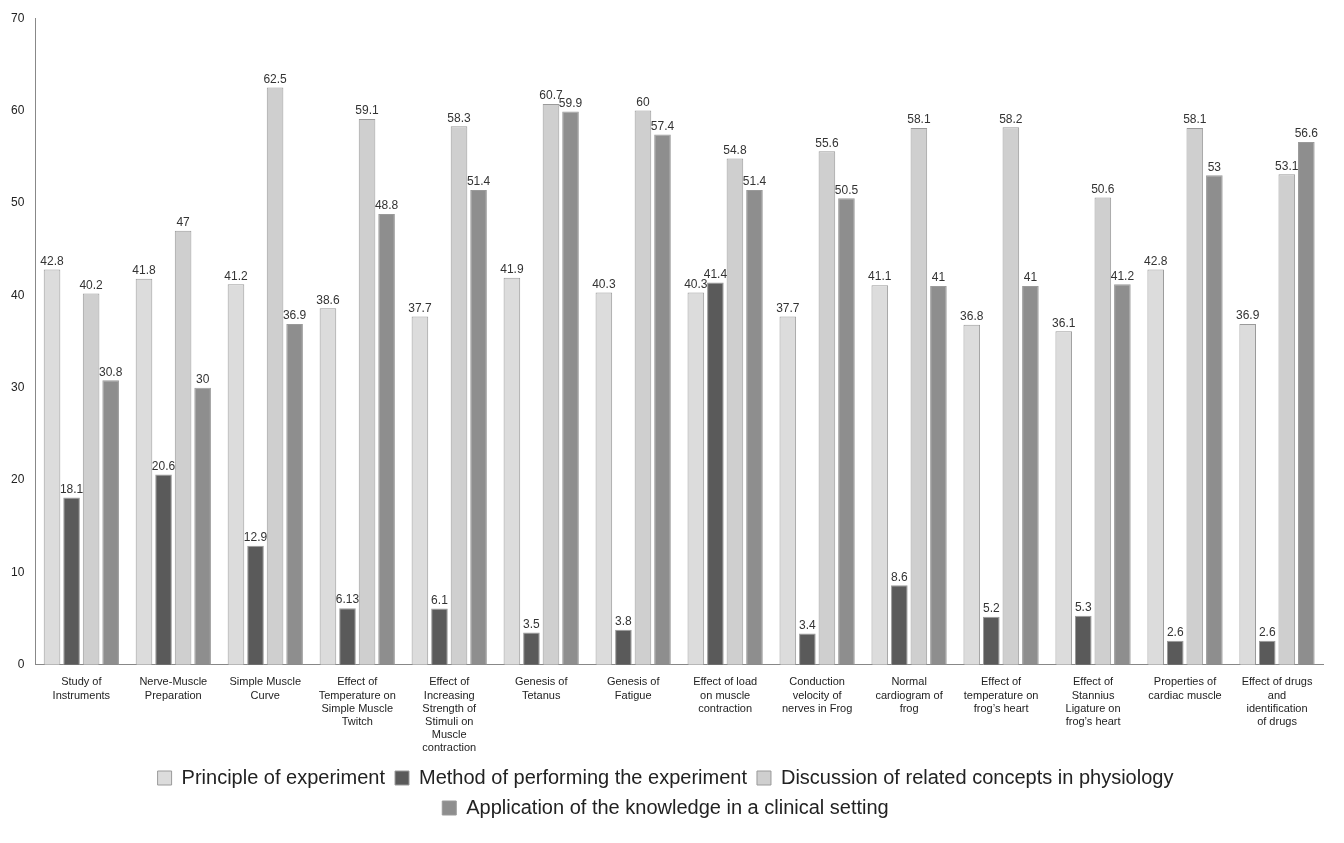 Image resolution: width=1344 pixels, height=843 pixels. I want to click on data-label: 36.1, so click(1064, 322).